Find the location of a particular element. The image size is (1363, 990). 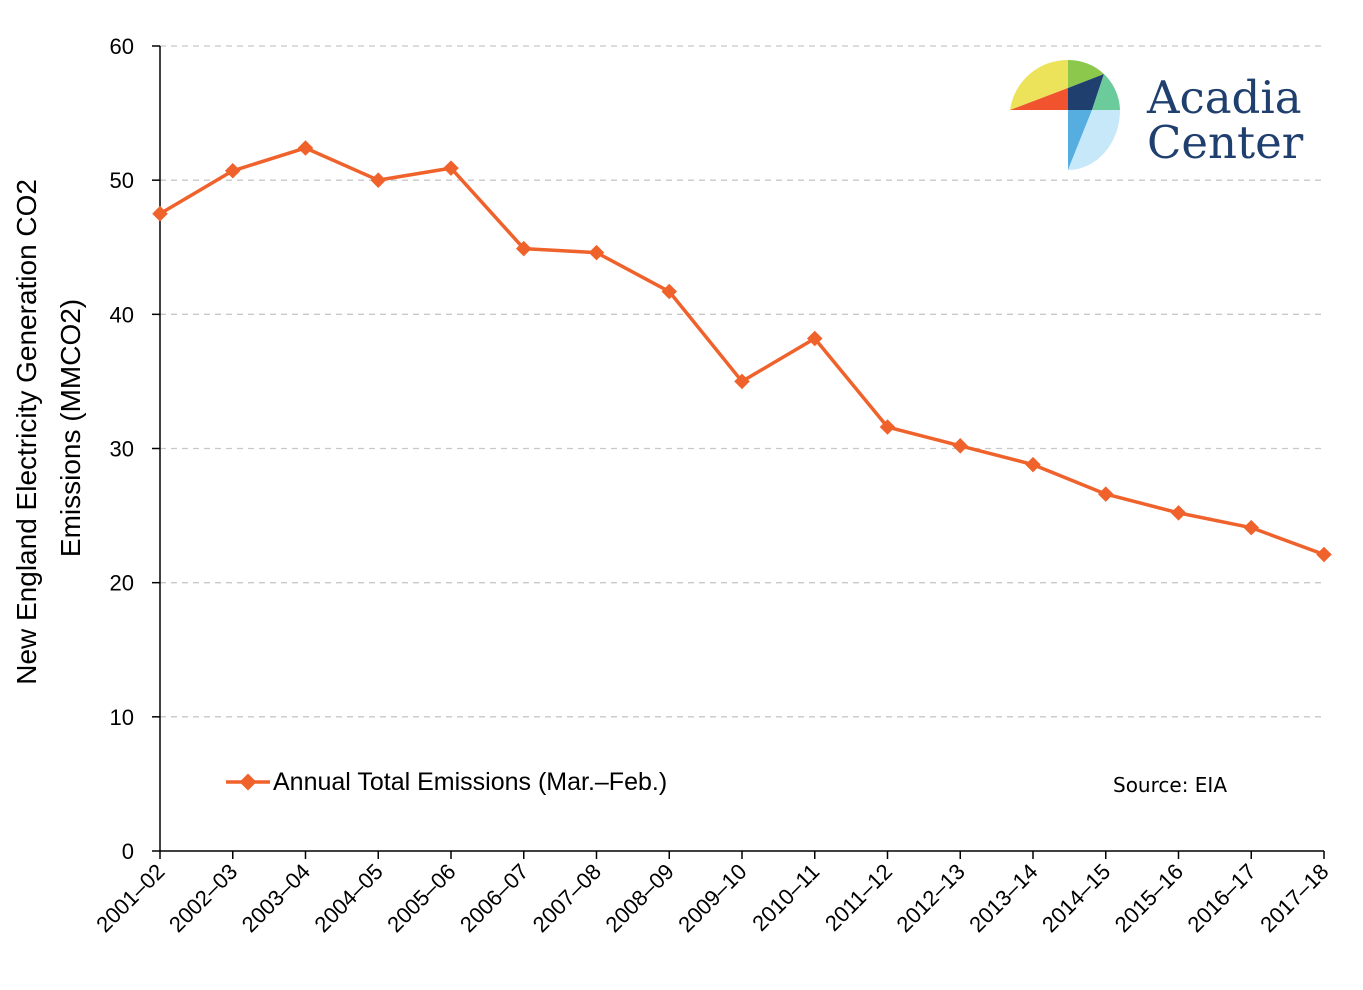

y-tick-labels: 0 10 20 30 40 50 60 is located at coordinates (122, 449).